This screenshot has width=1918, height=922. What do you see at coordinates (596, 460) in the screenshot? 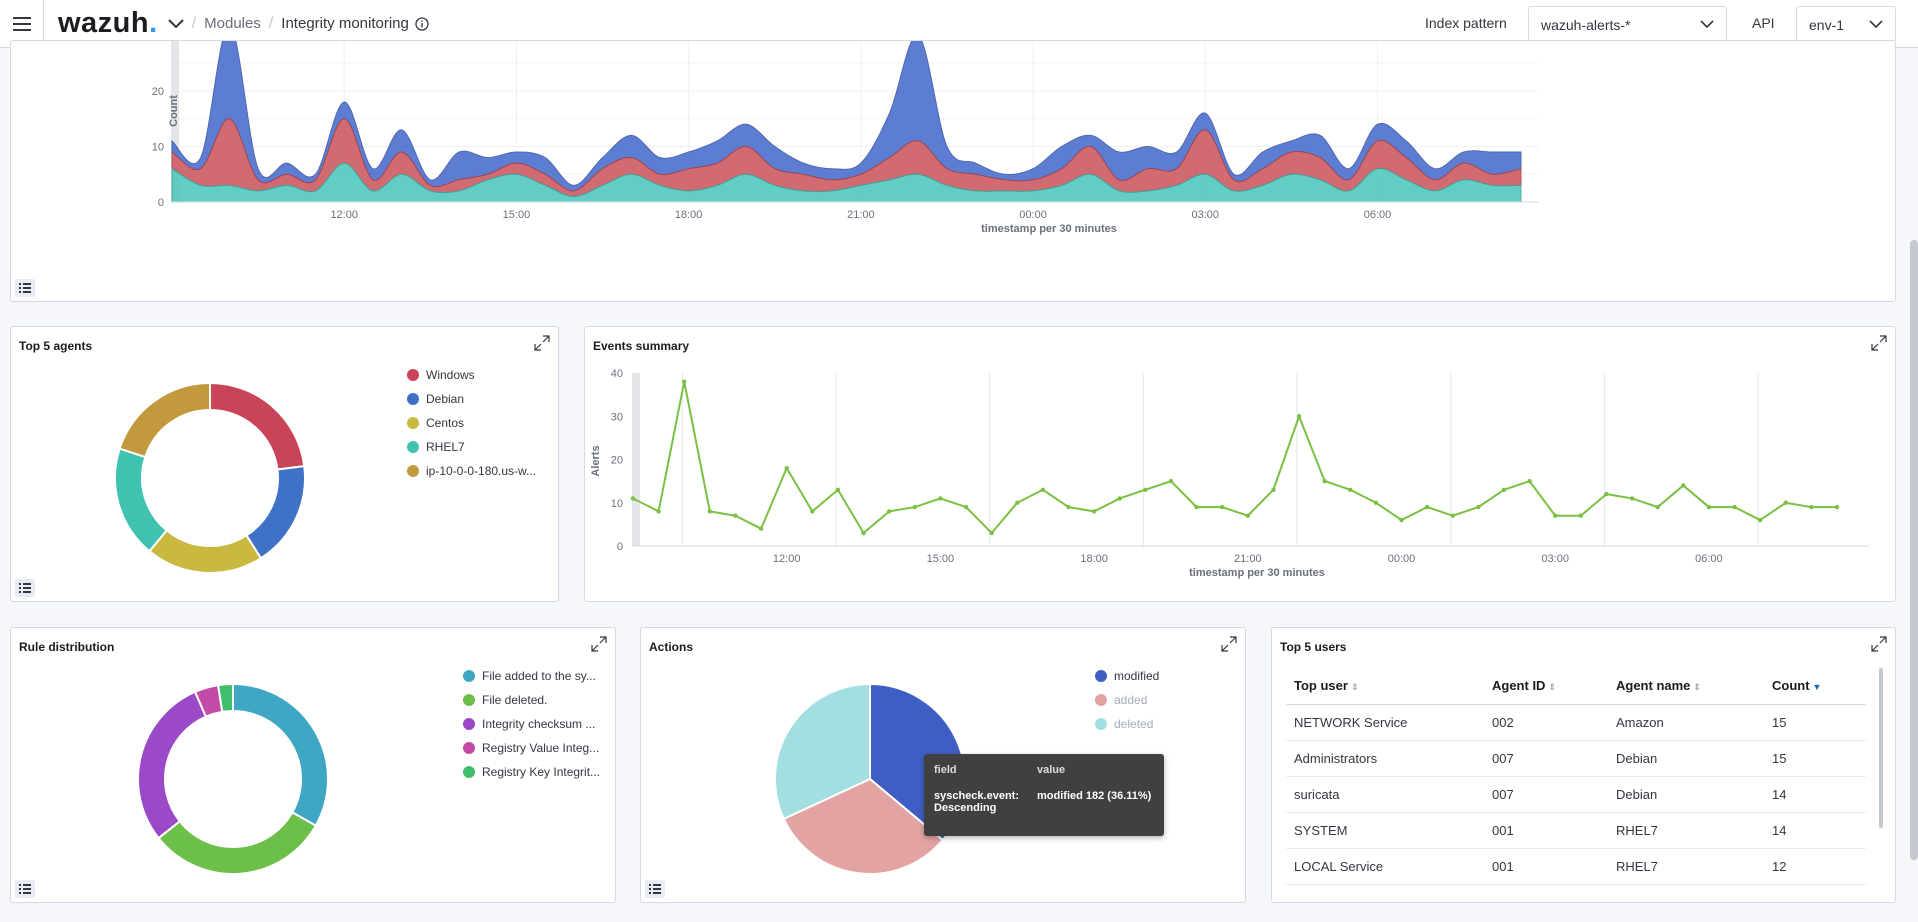
I see `y-axis-title: Alerts` at bounding box center [596, 460].